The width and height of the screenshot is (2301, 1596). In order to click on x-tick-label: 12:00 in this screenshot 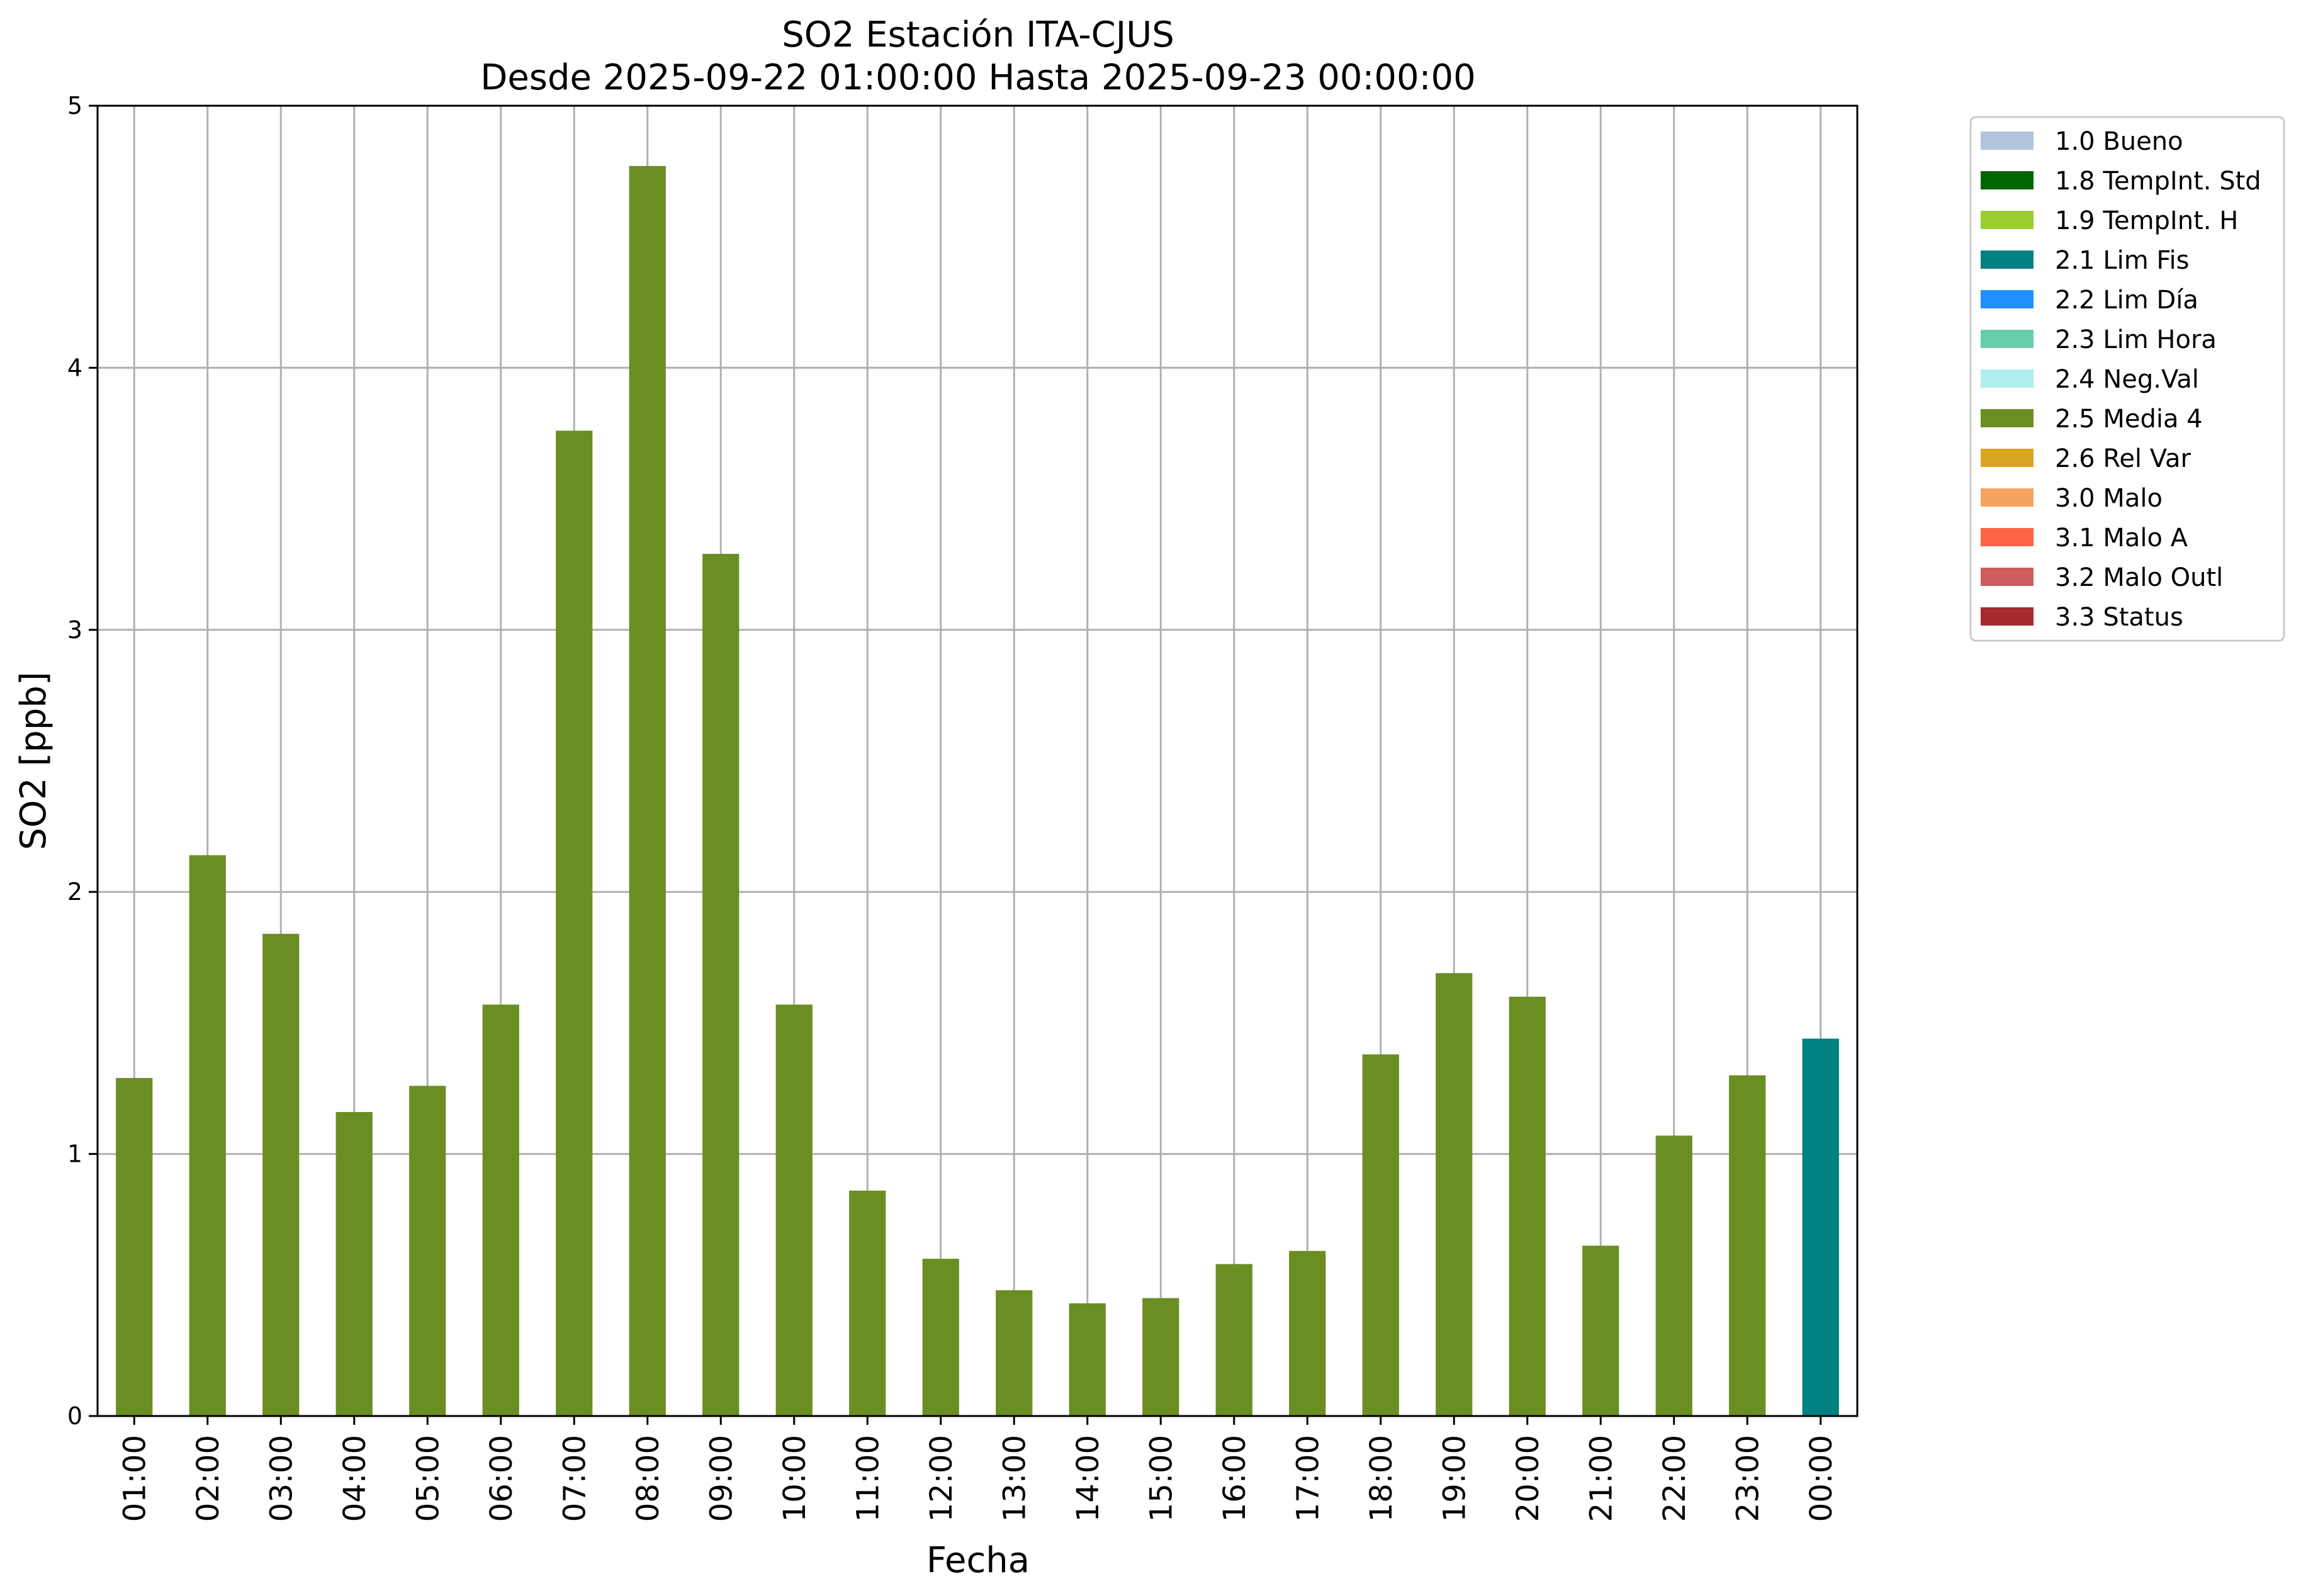, I will do `click(941, 1478)`.